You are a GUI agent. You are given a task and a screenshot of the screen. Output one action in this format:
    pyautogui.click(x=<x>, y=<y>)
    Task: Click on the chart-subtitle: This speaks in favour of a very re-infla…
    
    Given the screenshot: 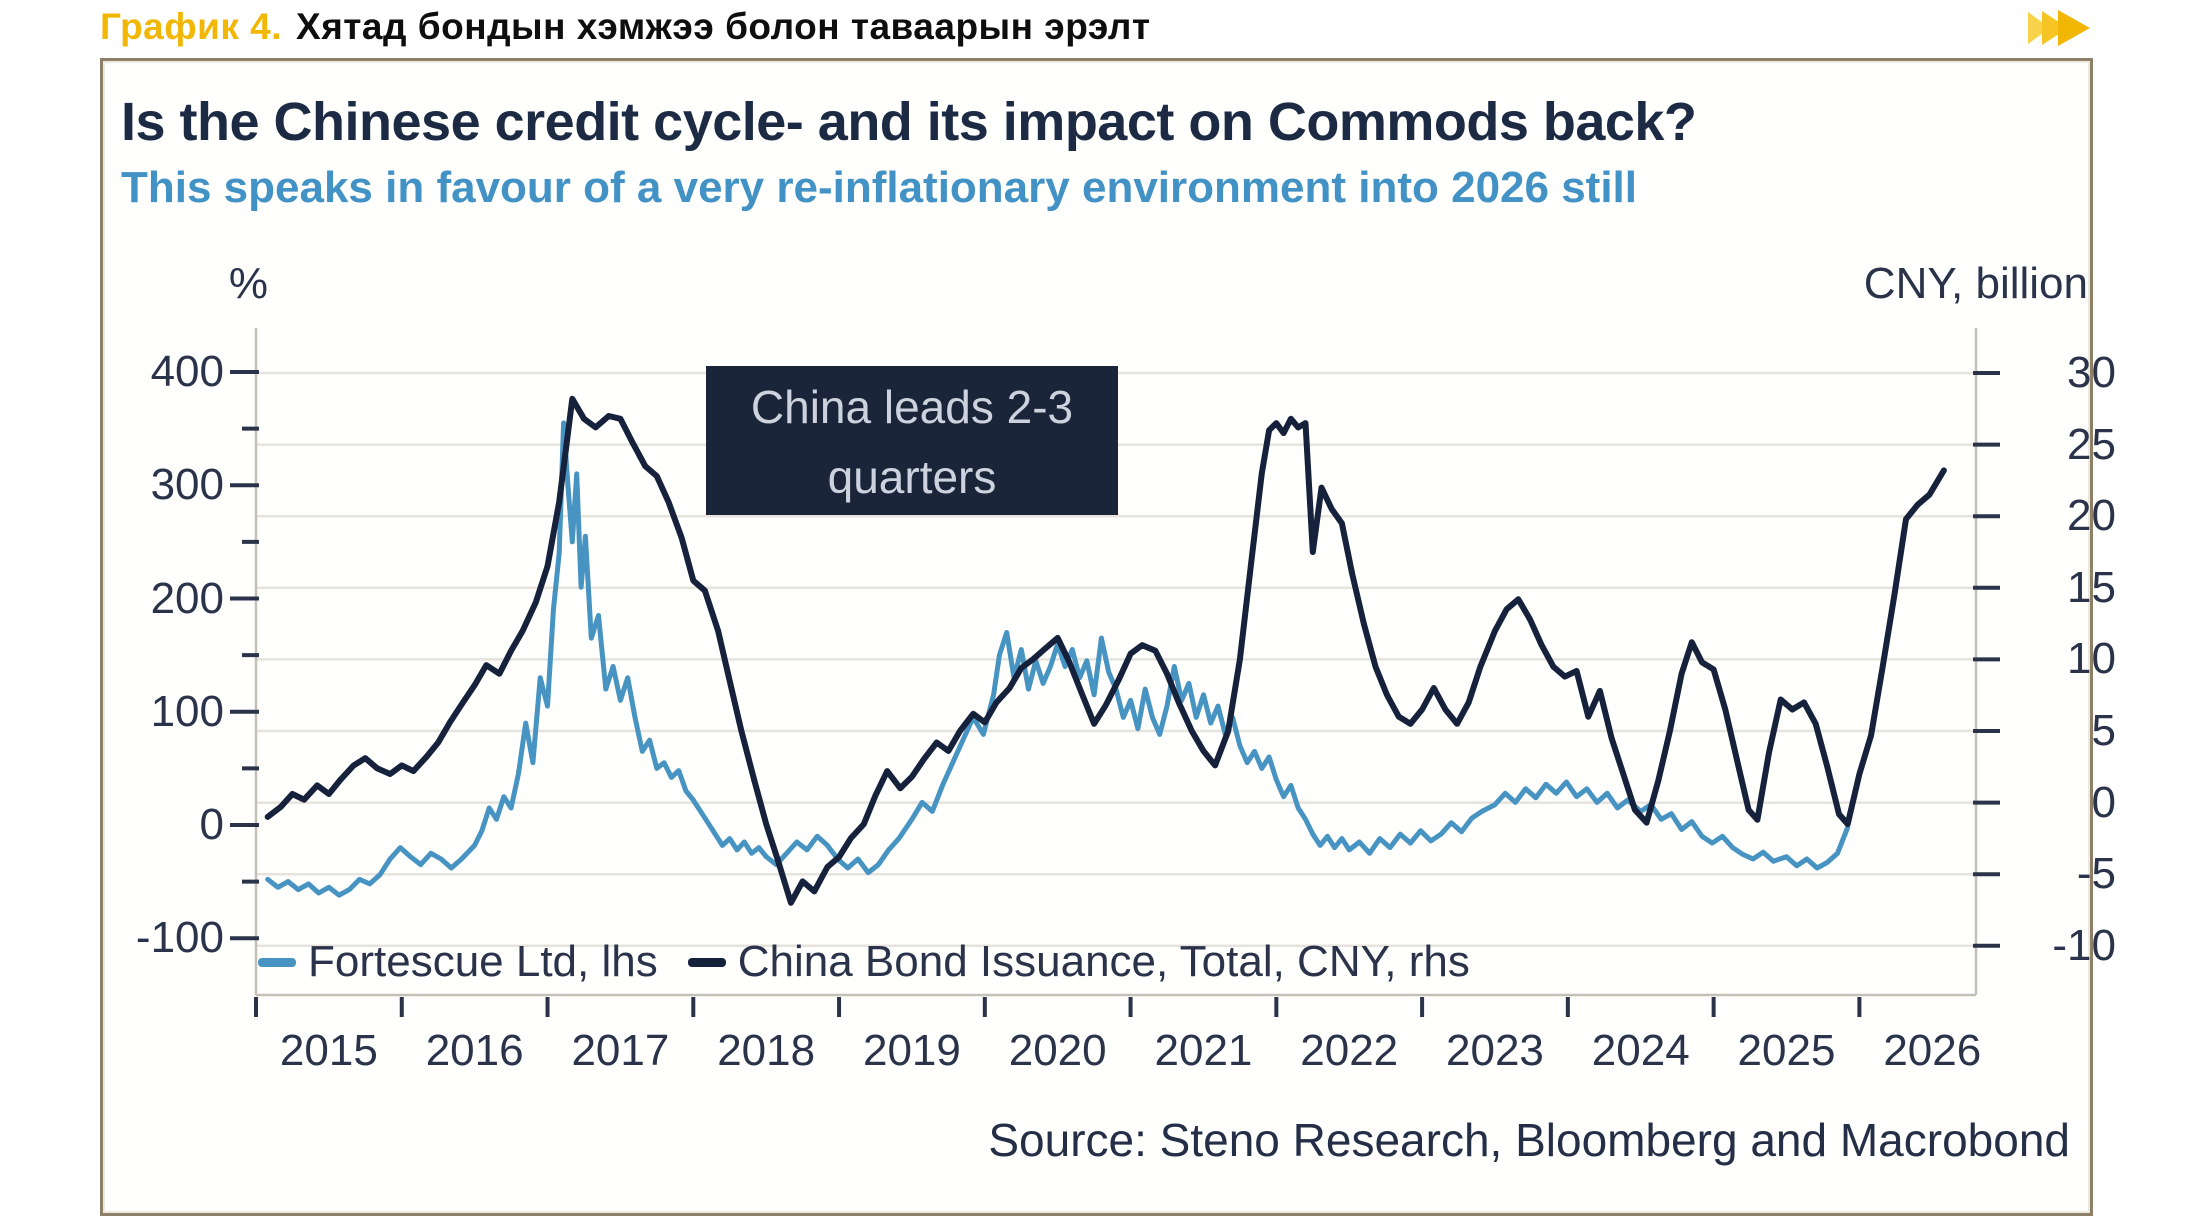 What is the action you would take?
    pyautogui.click(x=879, y=187)
    